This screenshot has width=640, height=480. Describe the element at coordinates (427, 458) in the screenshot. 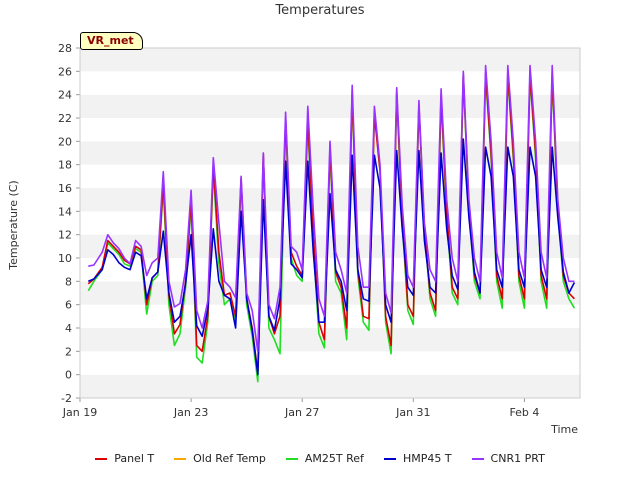

I see `legend-label: HMP45 T` at that location.